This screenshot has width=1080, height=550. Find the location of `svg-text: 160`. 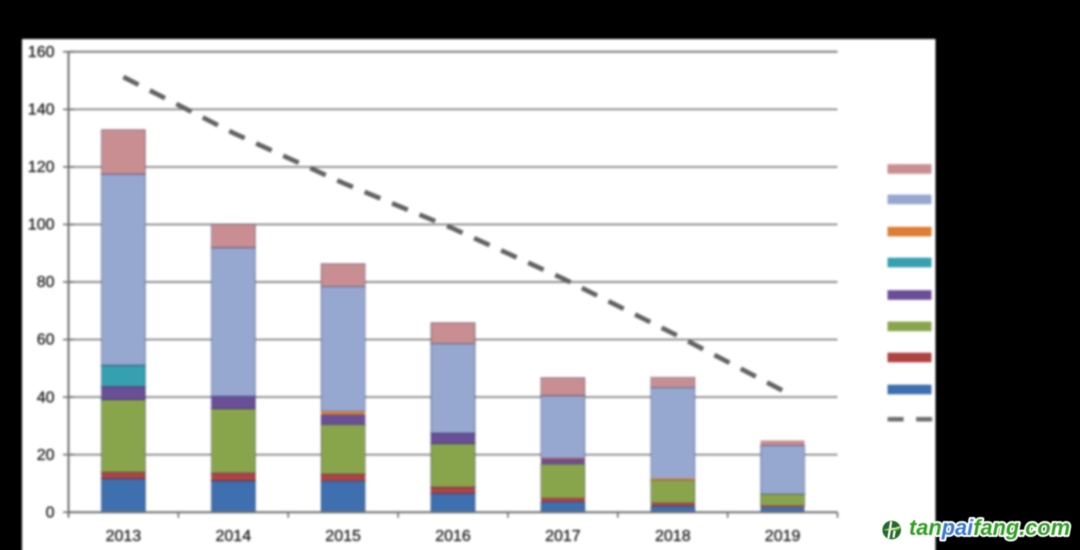

svg-text: 160 is located at coordinates (41, 52).